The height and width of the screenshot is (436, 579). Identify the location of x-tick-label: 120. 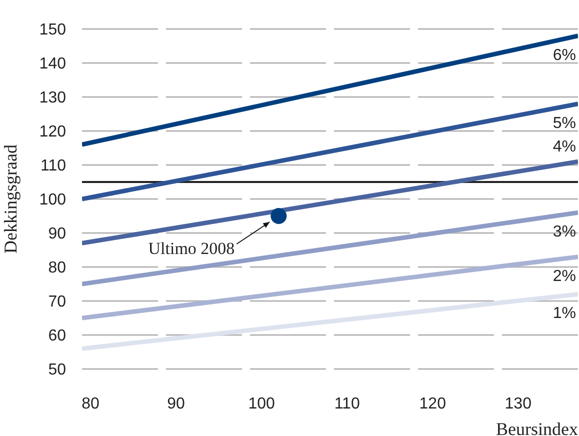
(432, 403).